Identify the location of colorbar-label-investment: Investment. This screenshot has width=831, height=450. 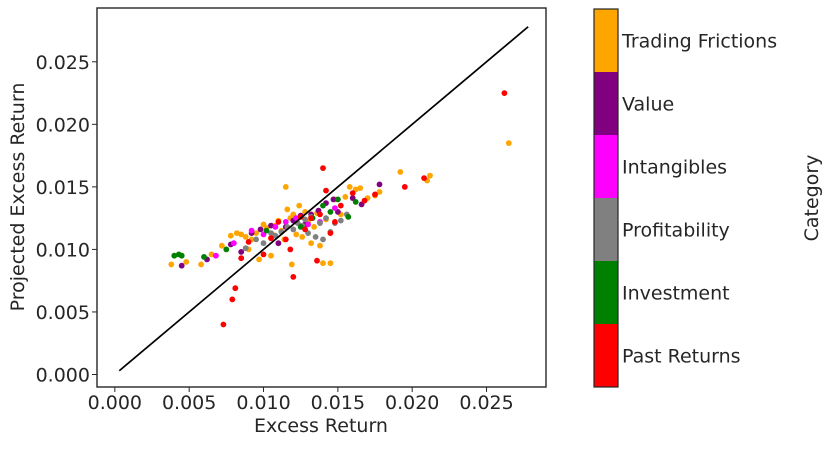
(676, 294).